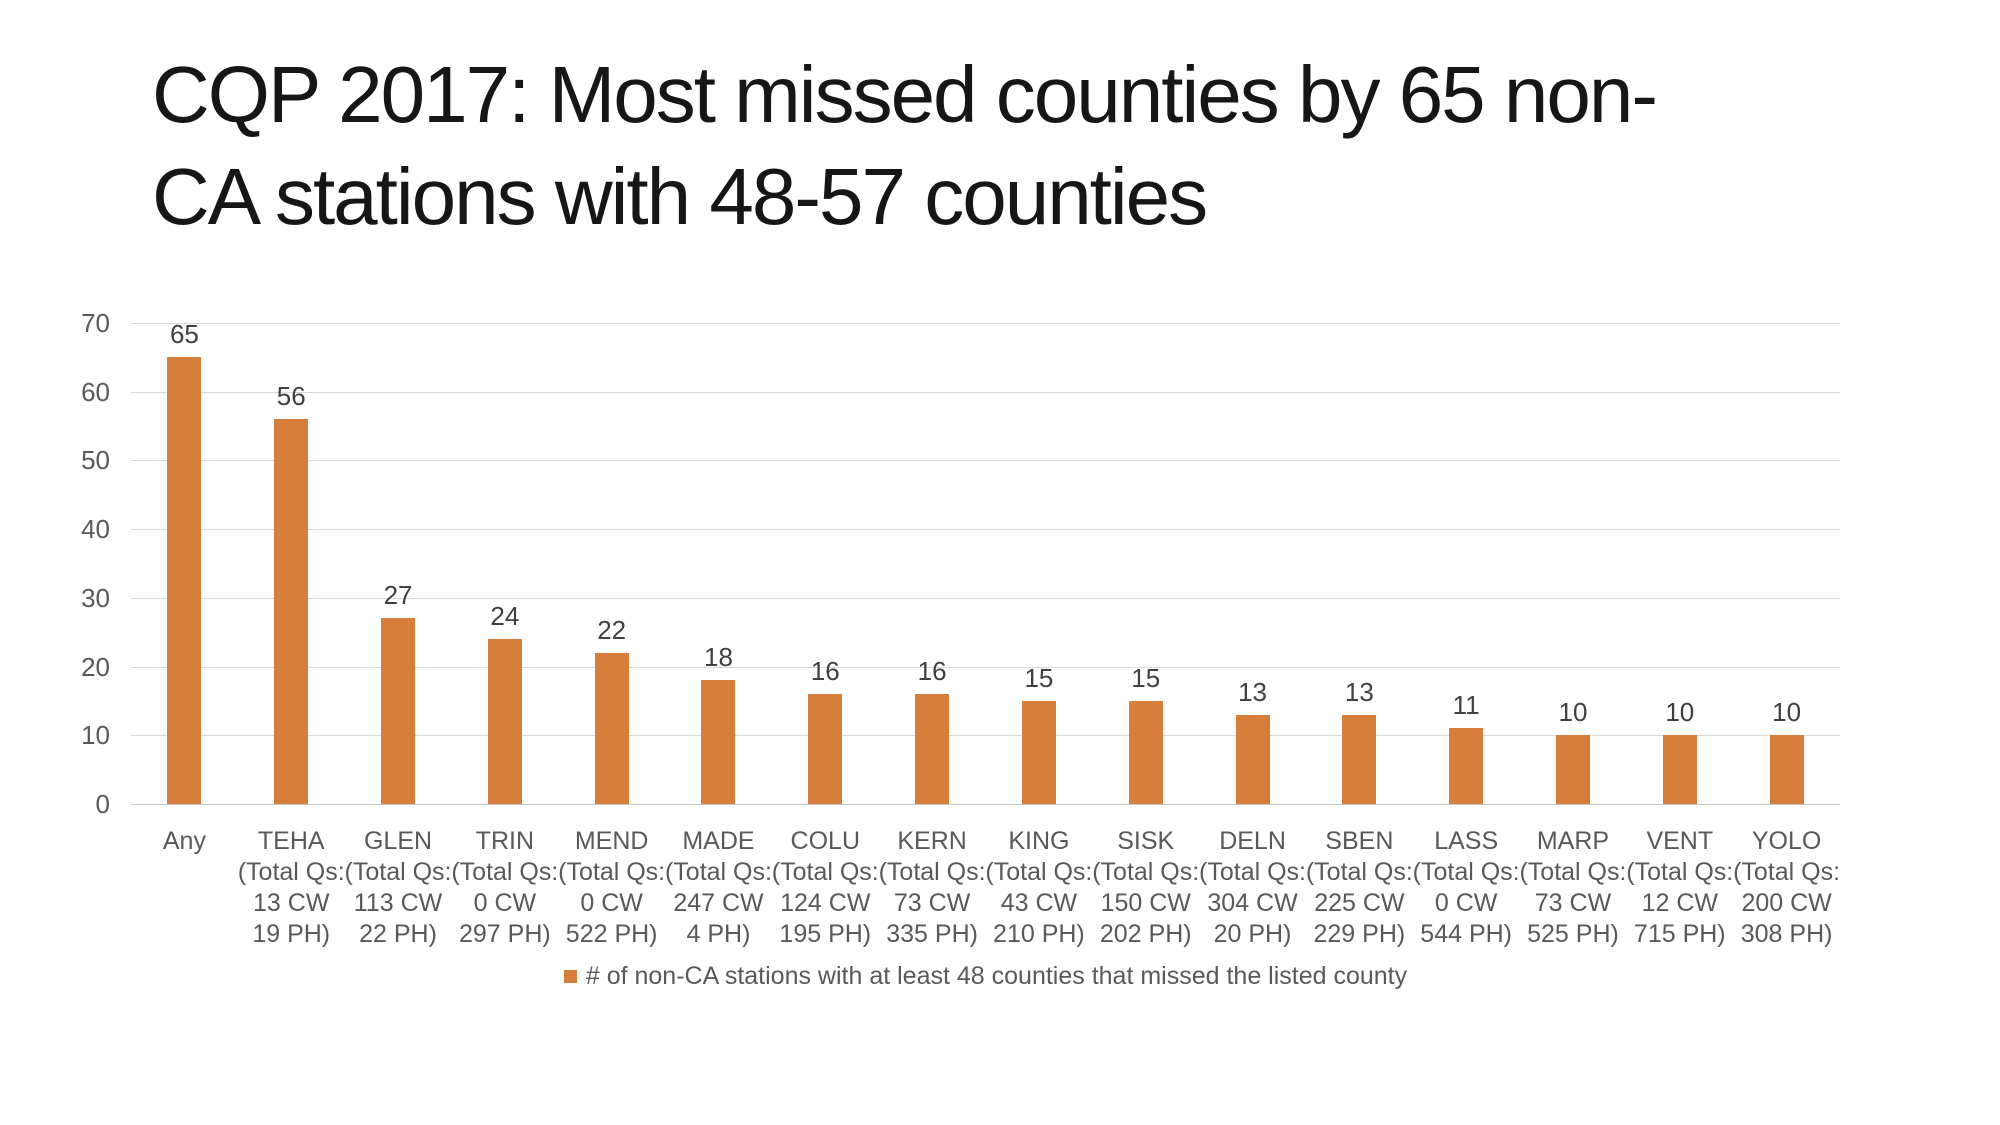 The height and width of the screenshot is (1125, 2000). What do you see at coordinates (1039, 887) in the screenshot?
I see `category-label: KING (Total Qs: 43 CW 210 PH)` at bounding box center [1039, 887].